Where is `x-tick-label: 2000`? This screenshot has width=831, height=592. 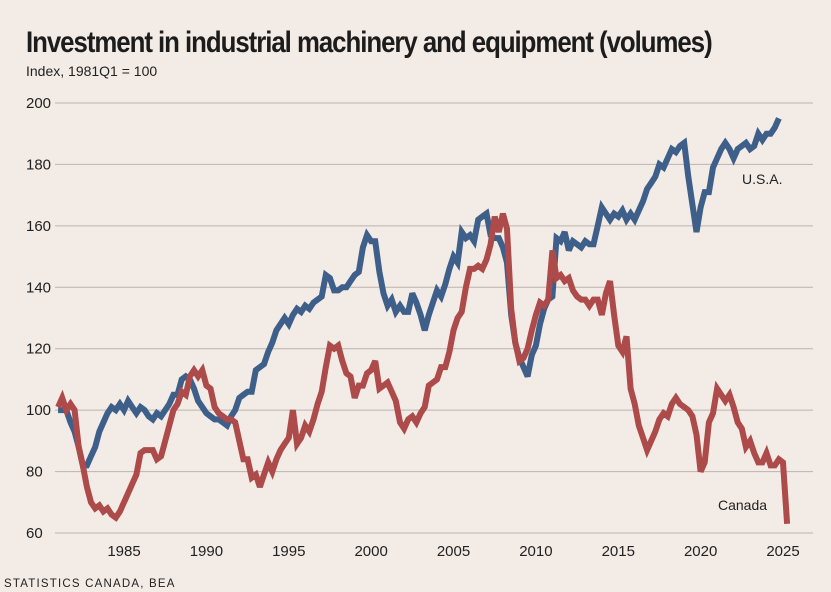
x-tick-label: 2000 is located at coordinates (370, 551).